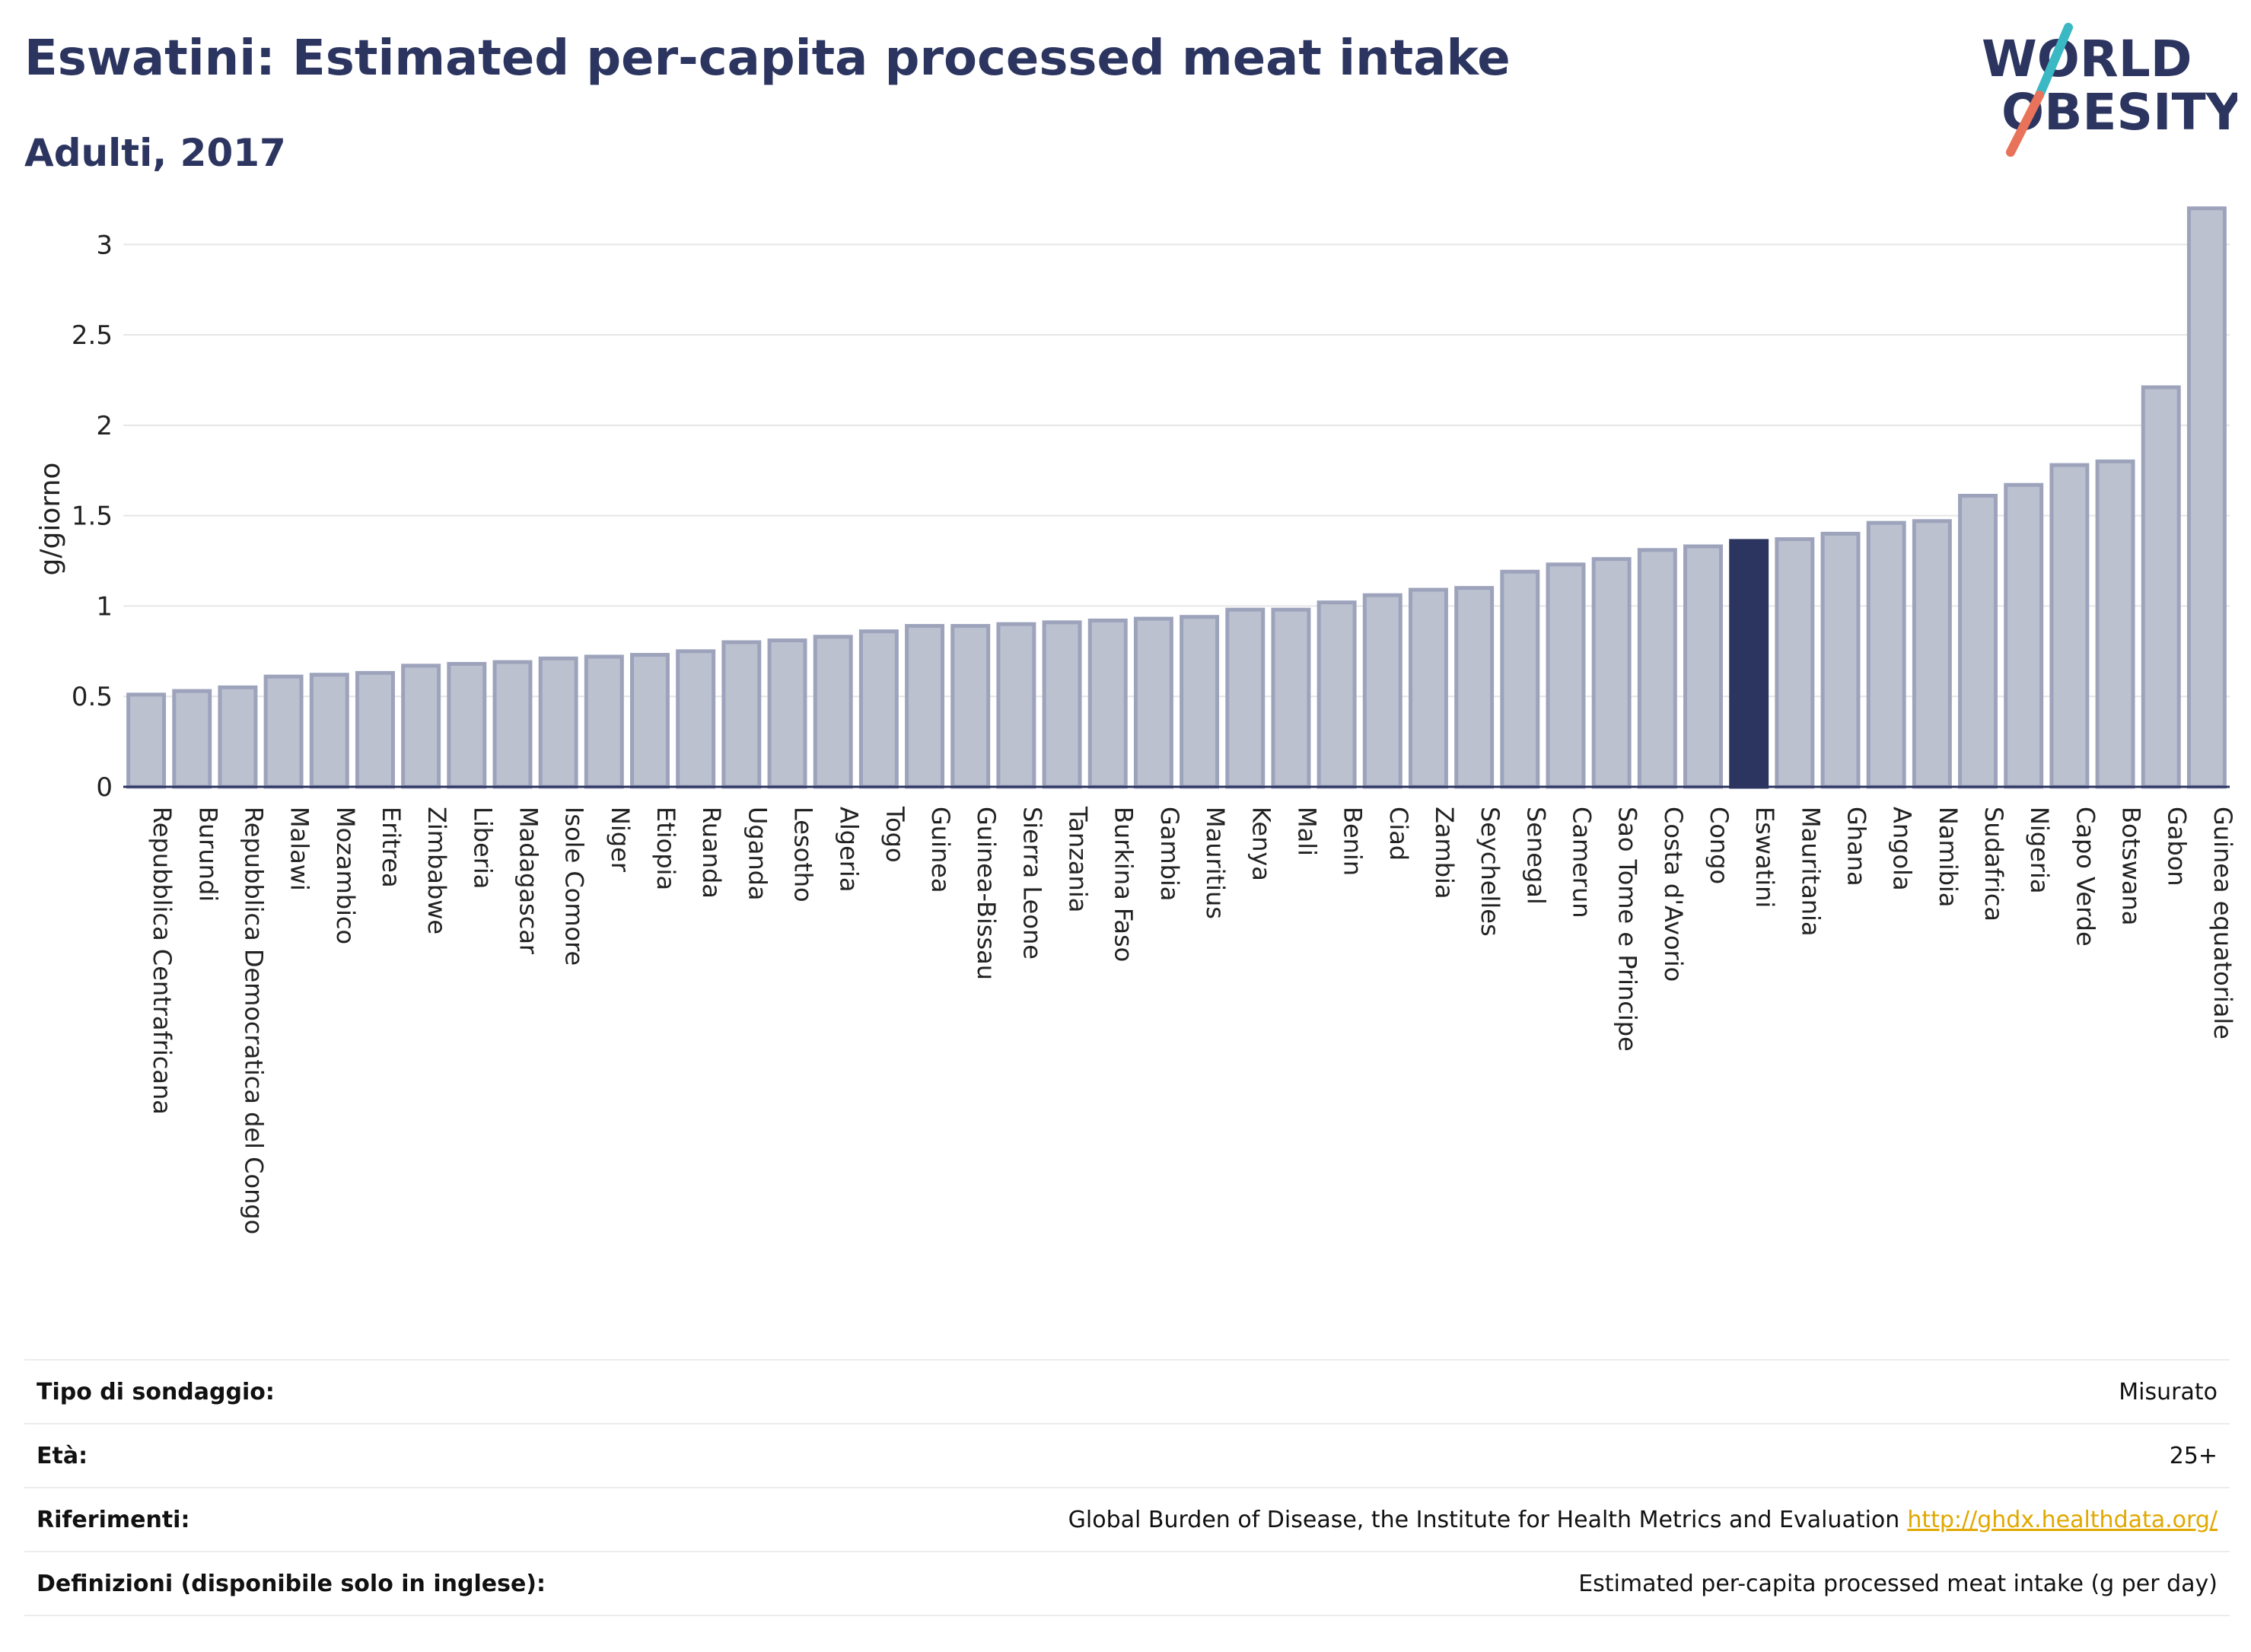 Image resolution: width=2251 pixels, height=1652 pixels. What do you see at coordinates (92, 697) in the screenshot?
I see `y-tick-label: 0.5` at bounding box center [92, 697].